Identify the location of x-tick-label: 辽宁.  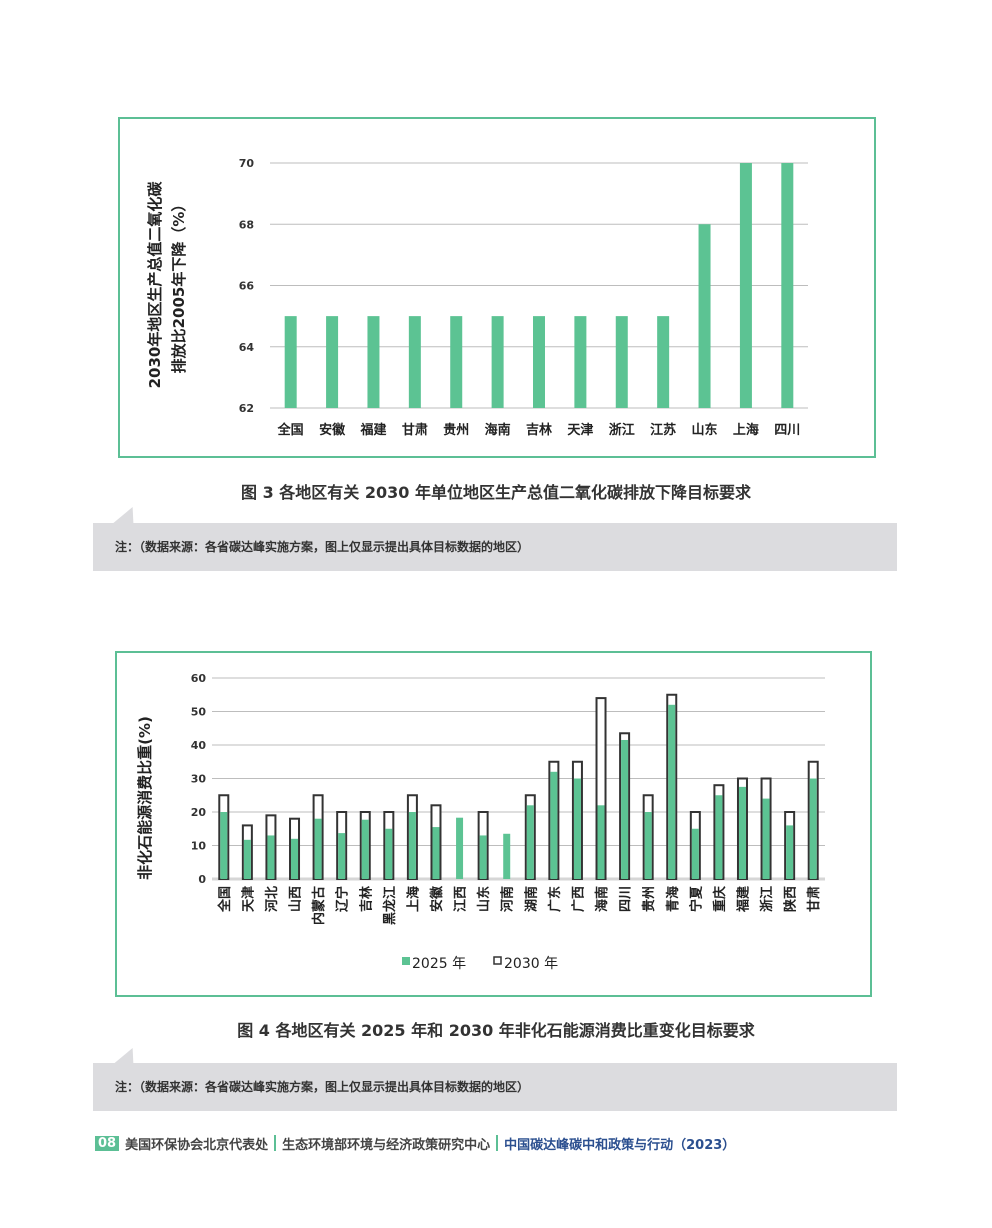
(343, 899).